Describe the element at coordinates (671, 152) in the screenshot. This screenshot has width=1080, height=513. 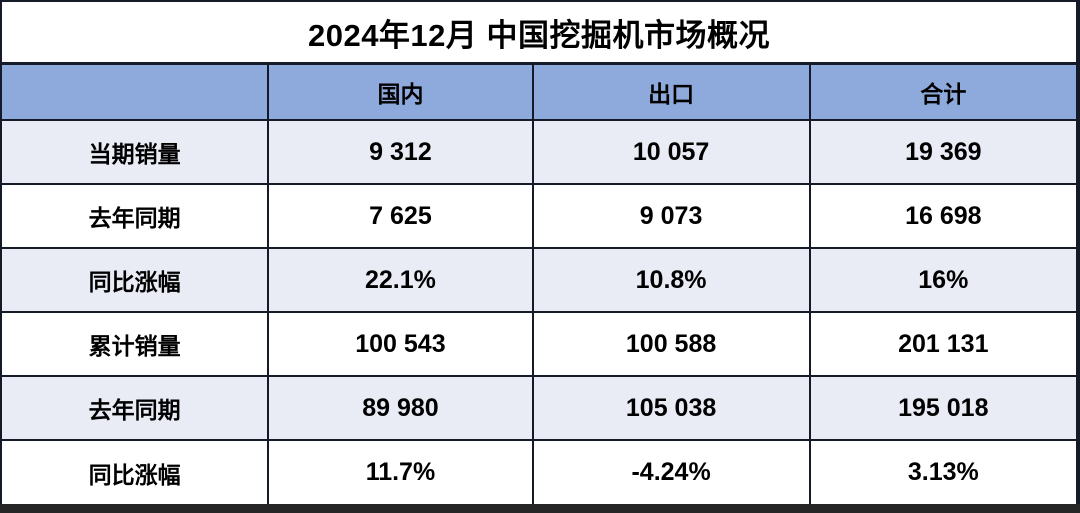
I see `cell-value: 10 057` at that location.